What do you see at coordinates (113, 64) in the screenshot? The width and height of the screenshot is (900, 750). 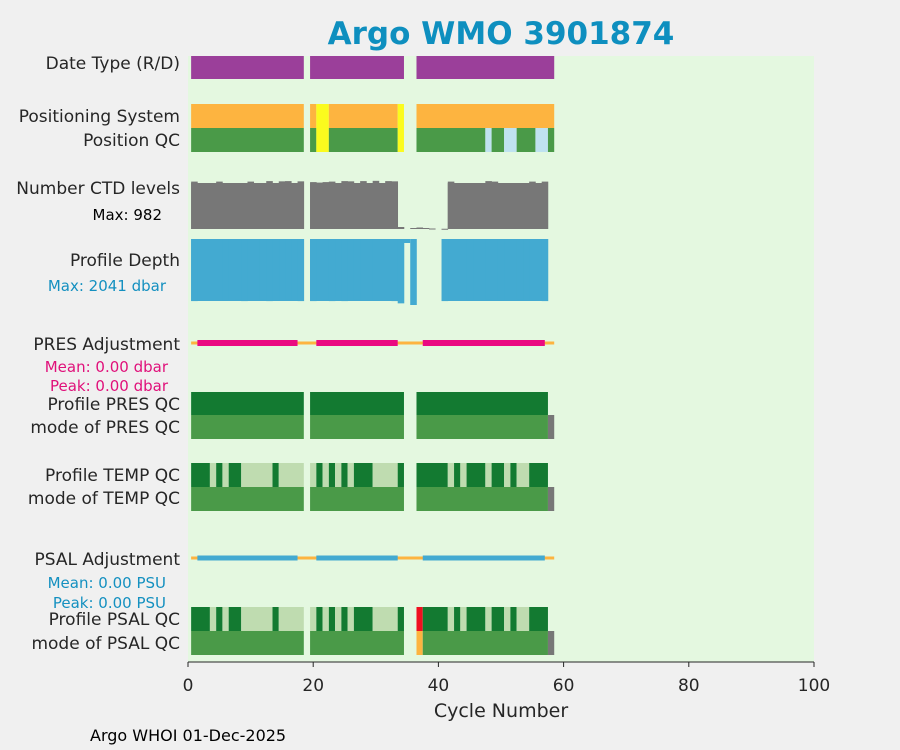 I see `row-label-date-type: Date Type (R/D)` at bounding box center [113, 64].